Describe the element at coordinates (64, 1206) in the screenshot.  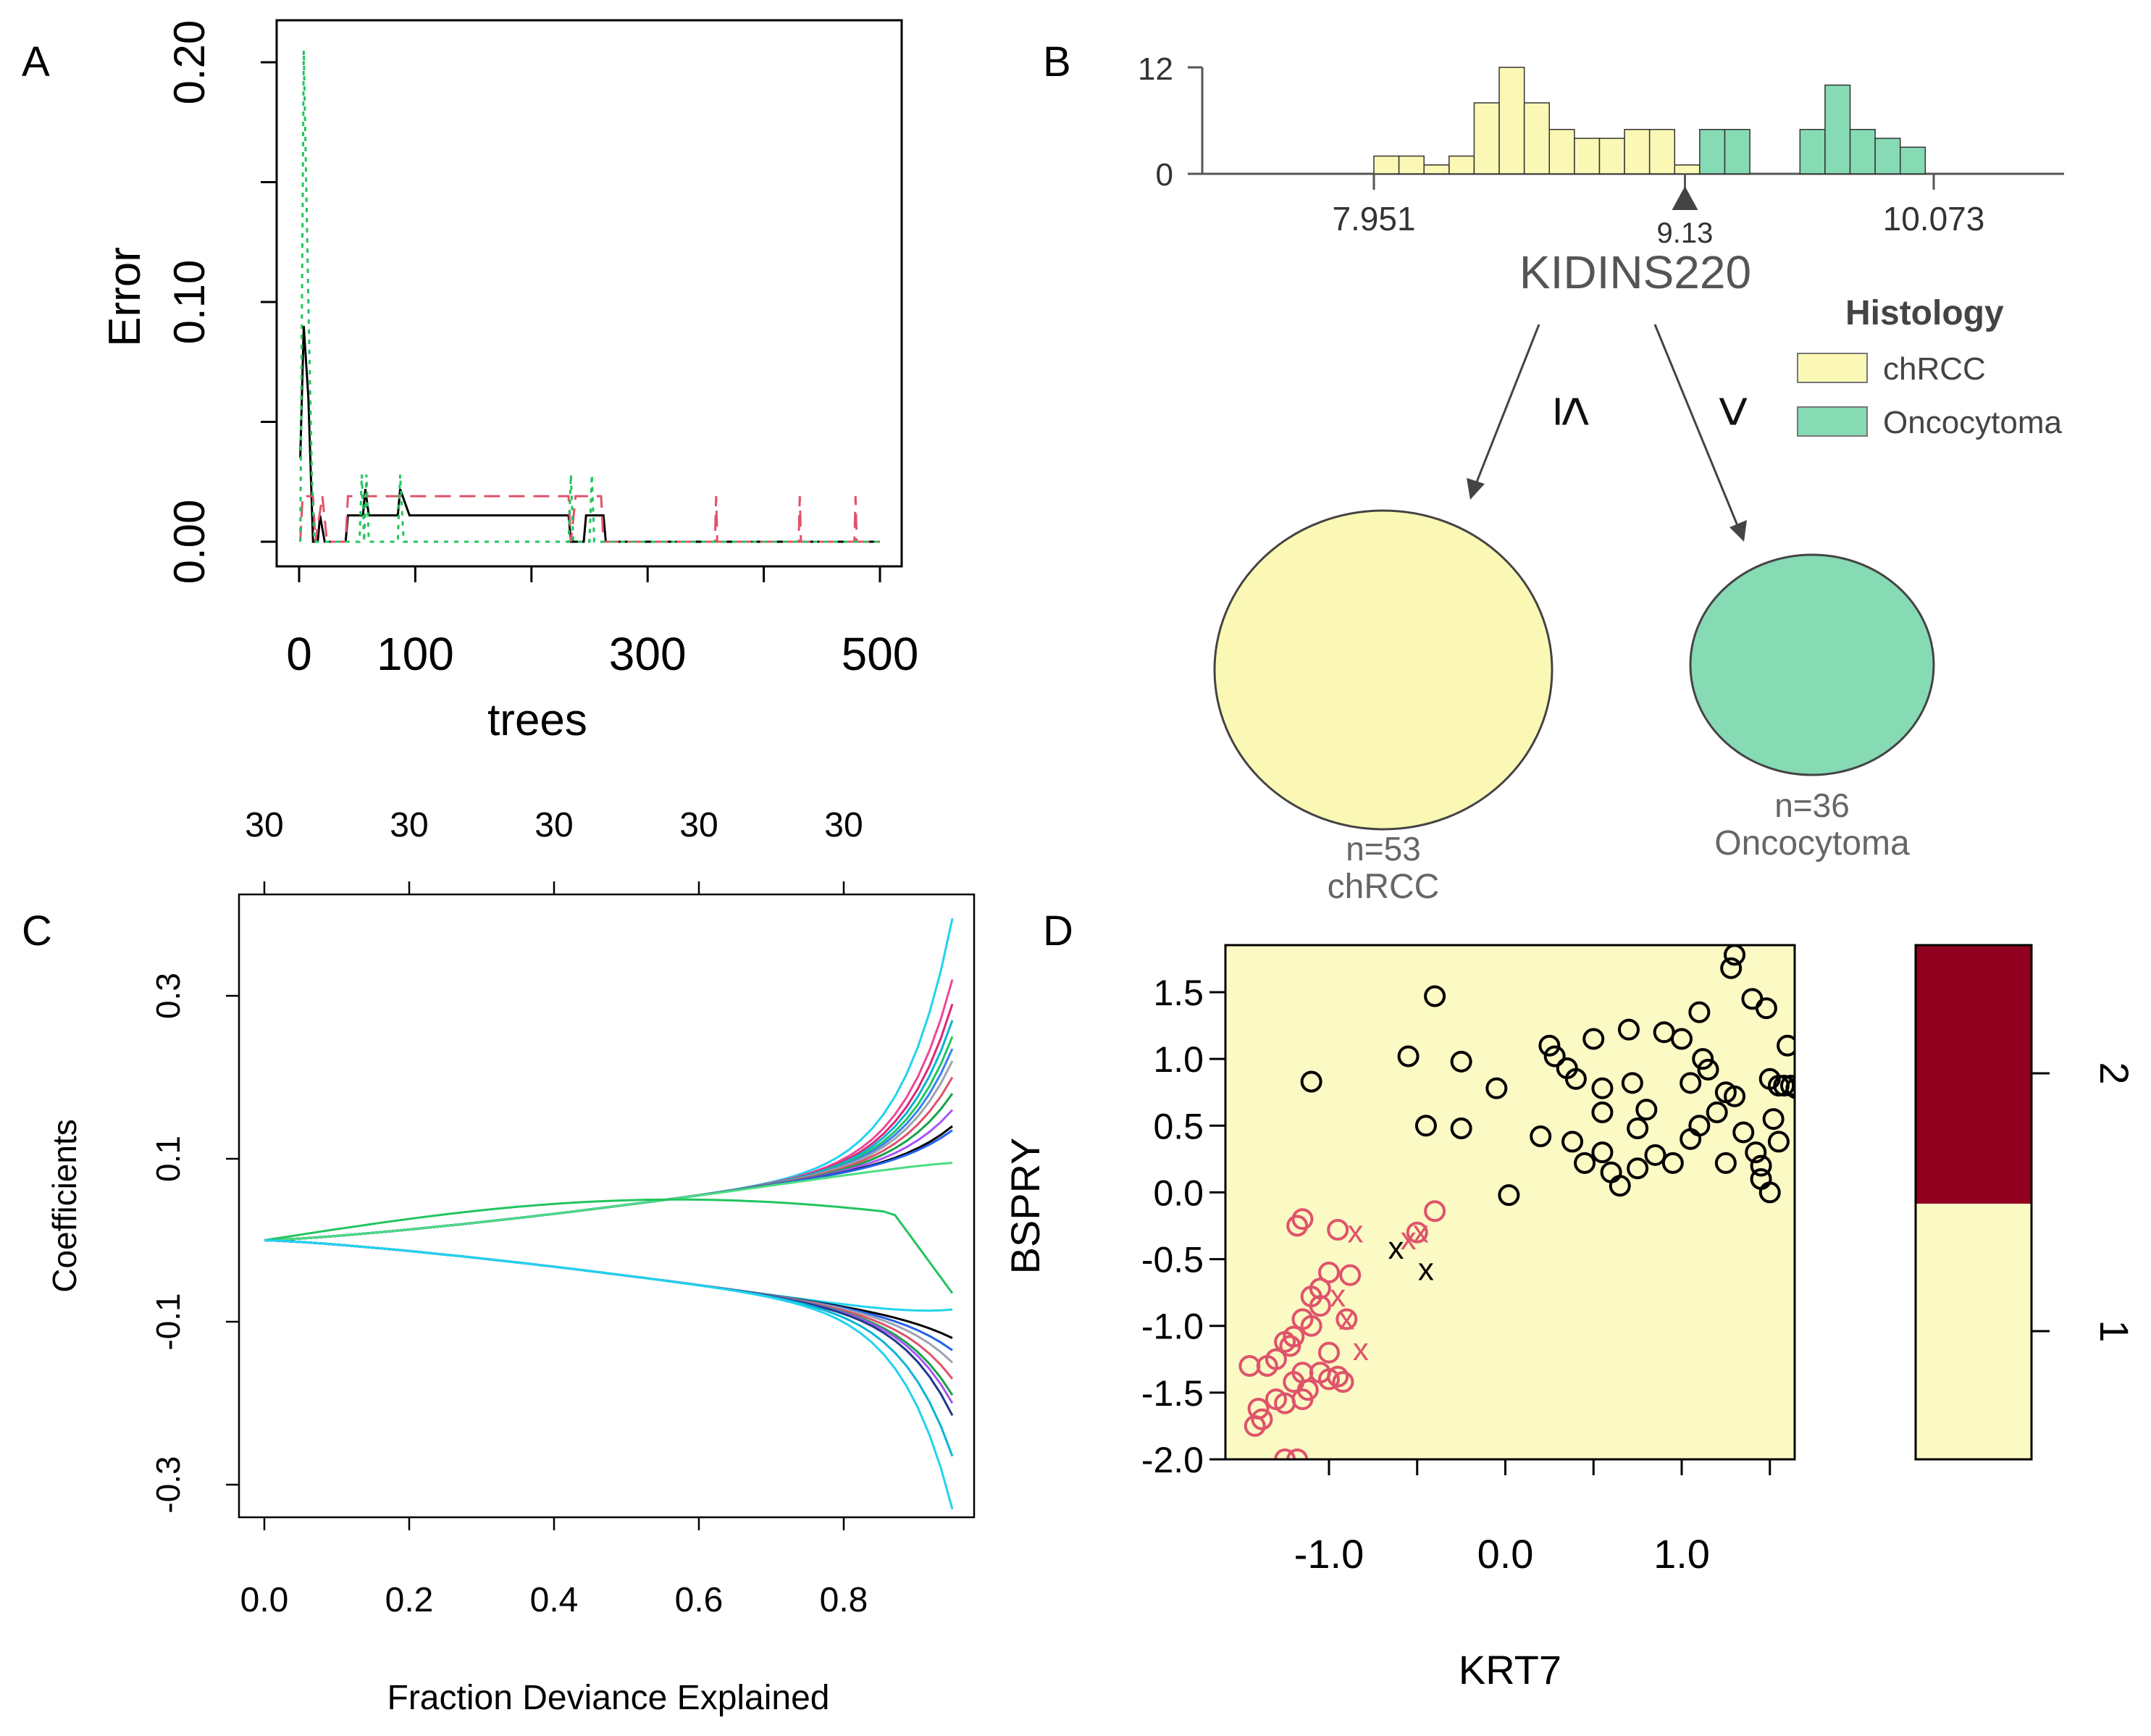
I see `y-axis-label-c: Coefficients` at that location.